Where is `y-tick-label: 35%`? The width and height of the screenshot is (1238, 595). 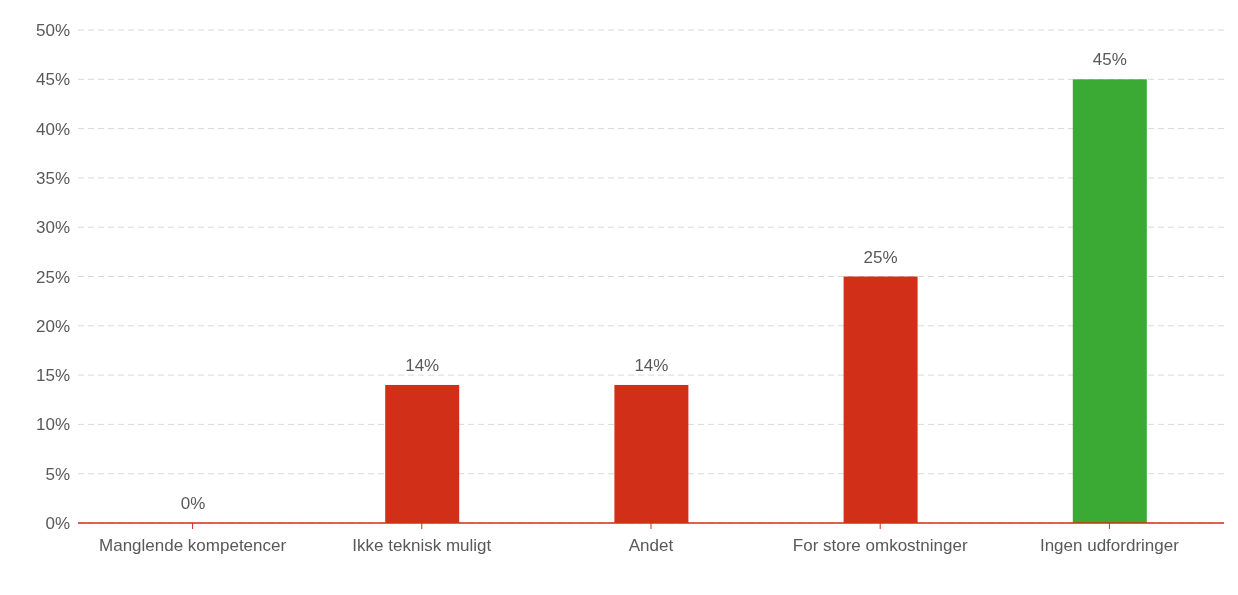
y-tick-label: 35% is located at coordinates (52, 178).